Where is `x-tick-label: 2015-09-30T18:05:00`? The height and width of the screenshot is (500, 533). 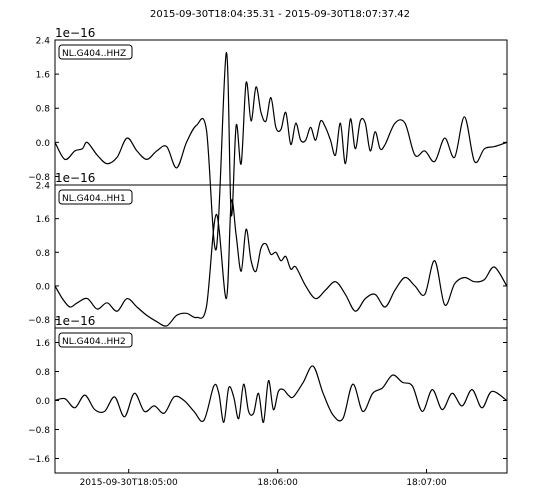
x-tick-label: 2015-09-30T18:05:00 is located at coordinates (129, 483).